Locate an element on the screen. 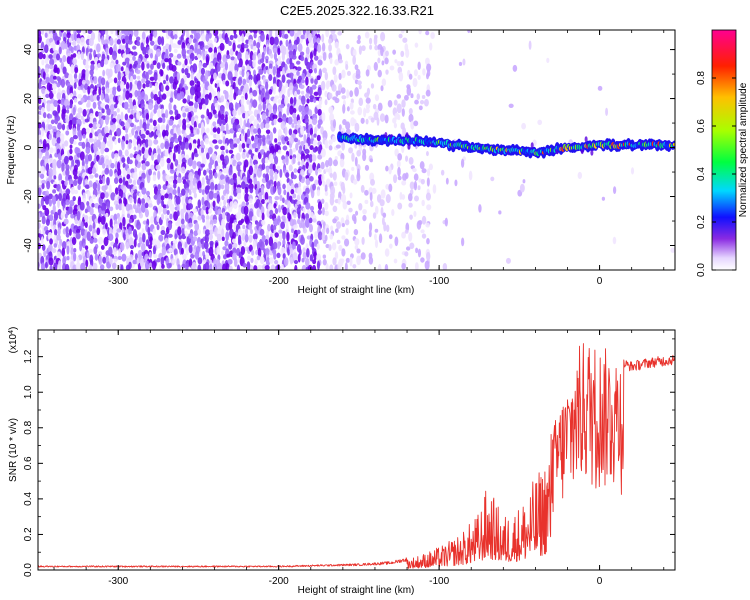 The height and width of the screenshot is (600, 750). colorbar-tick-label: 0.2 is located at coordinates (701, 222).